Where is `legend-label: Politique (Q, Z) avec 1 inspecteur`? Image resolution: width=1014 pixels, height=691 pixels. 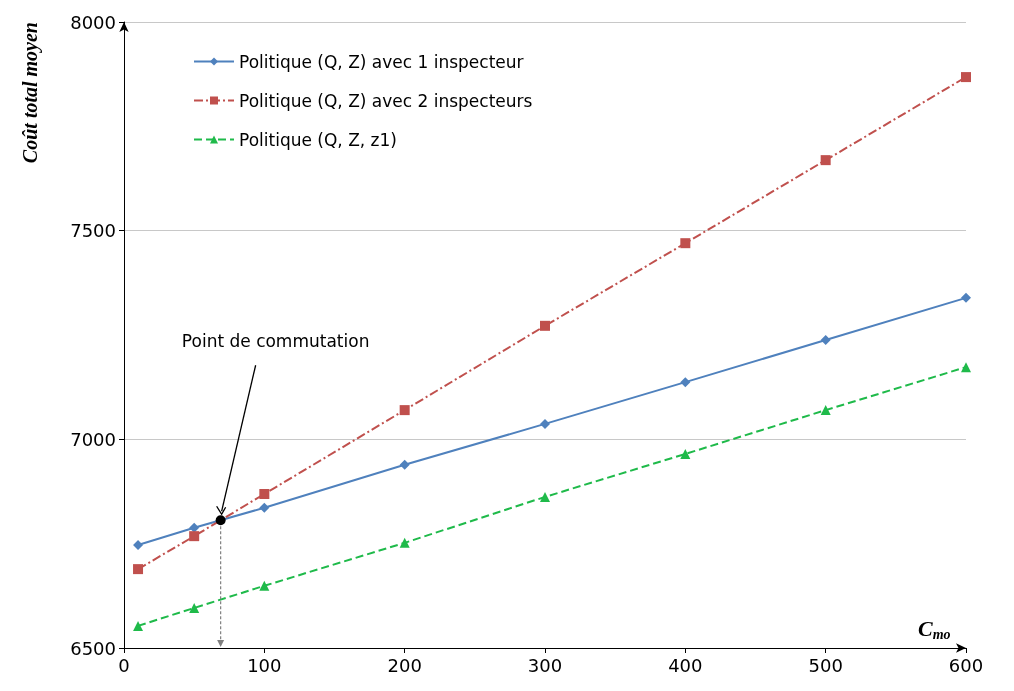 legend-label: Politique (Q, Z) avec 1 inspecteur is located at coordinates (381, 61).